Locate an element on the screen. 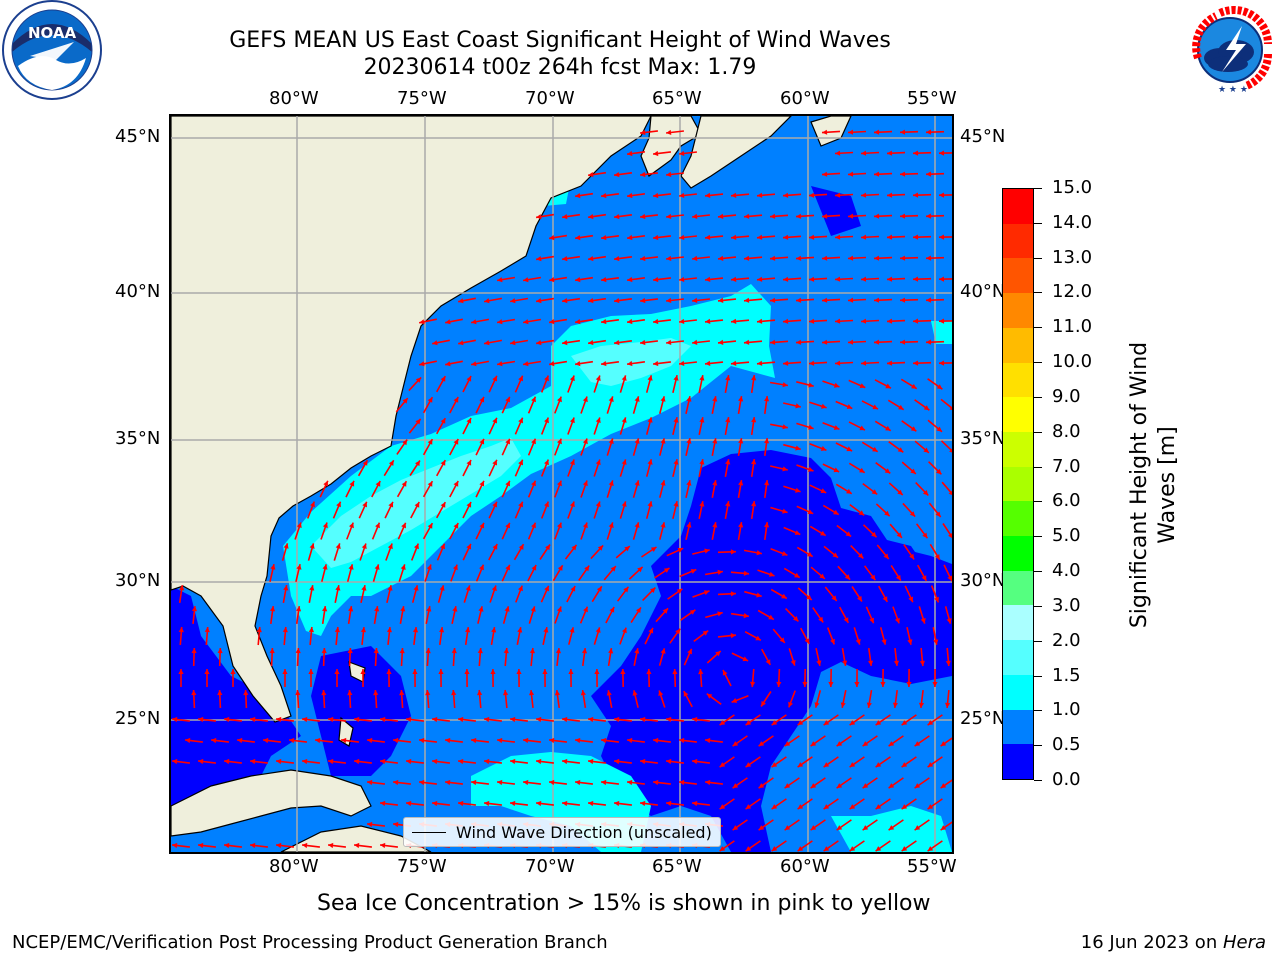 This screenshot has width=1280, height=960. colorbar-tick-label: 12.0 is located at coordinates (1072, 292).